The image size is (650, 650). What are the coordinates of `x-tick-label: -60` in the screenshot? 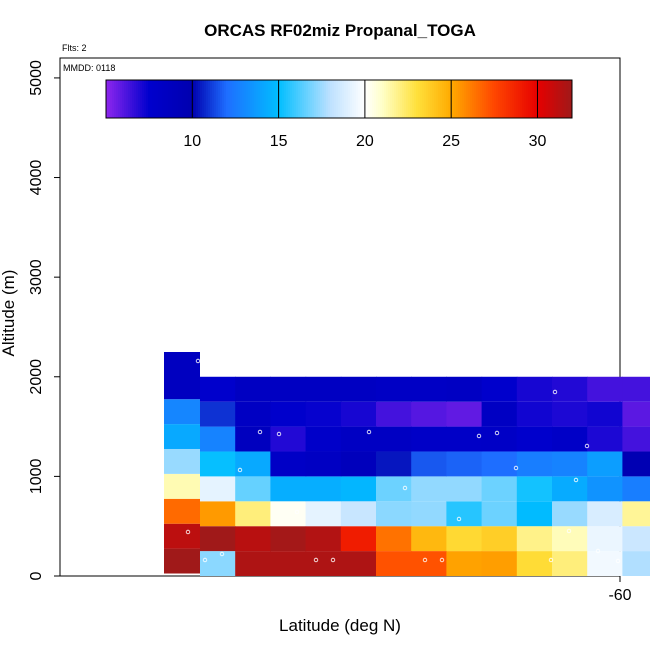 It's located at (619, 595).